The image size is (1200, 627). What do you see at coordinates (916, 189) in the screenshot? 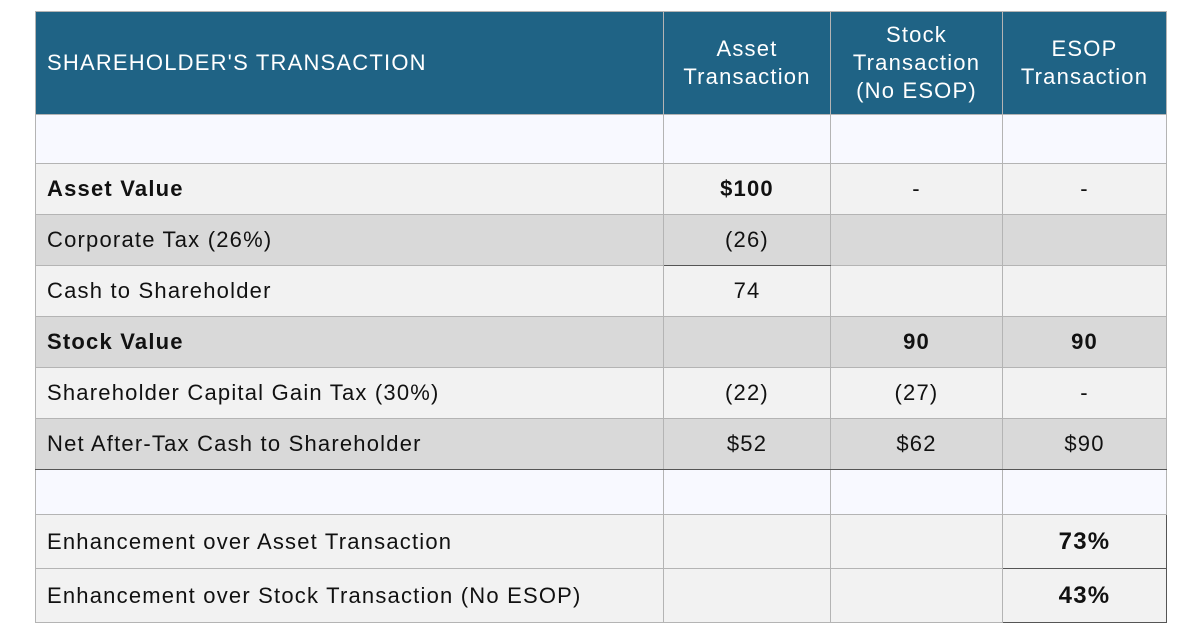
I see `stock-value-cell: -` at bounding box center [916, 189].